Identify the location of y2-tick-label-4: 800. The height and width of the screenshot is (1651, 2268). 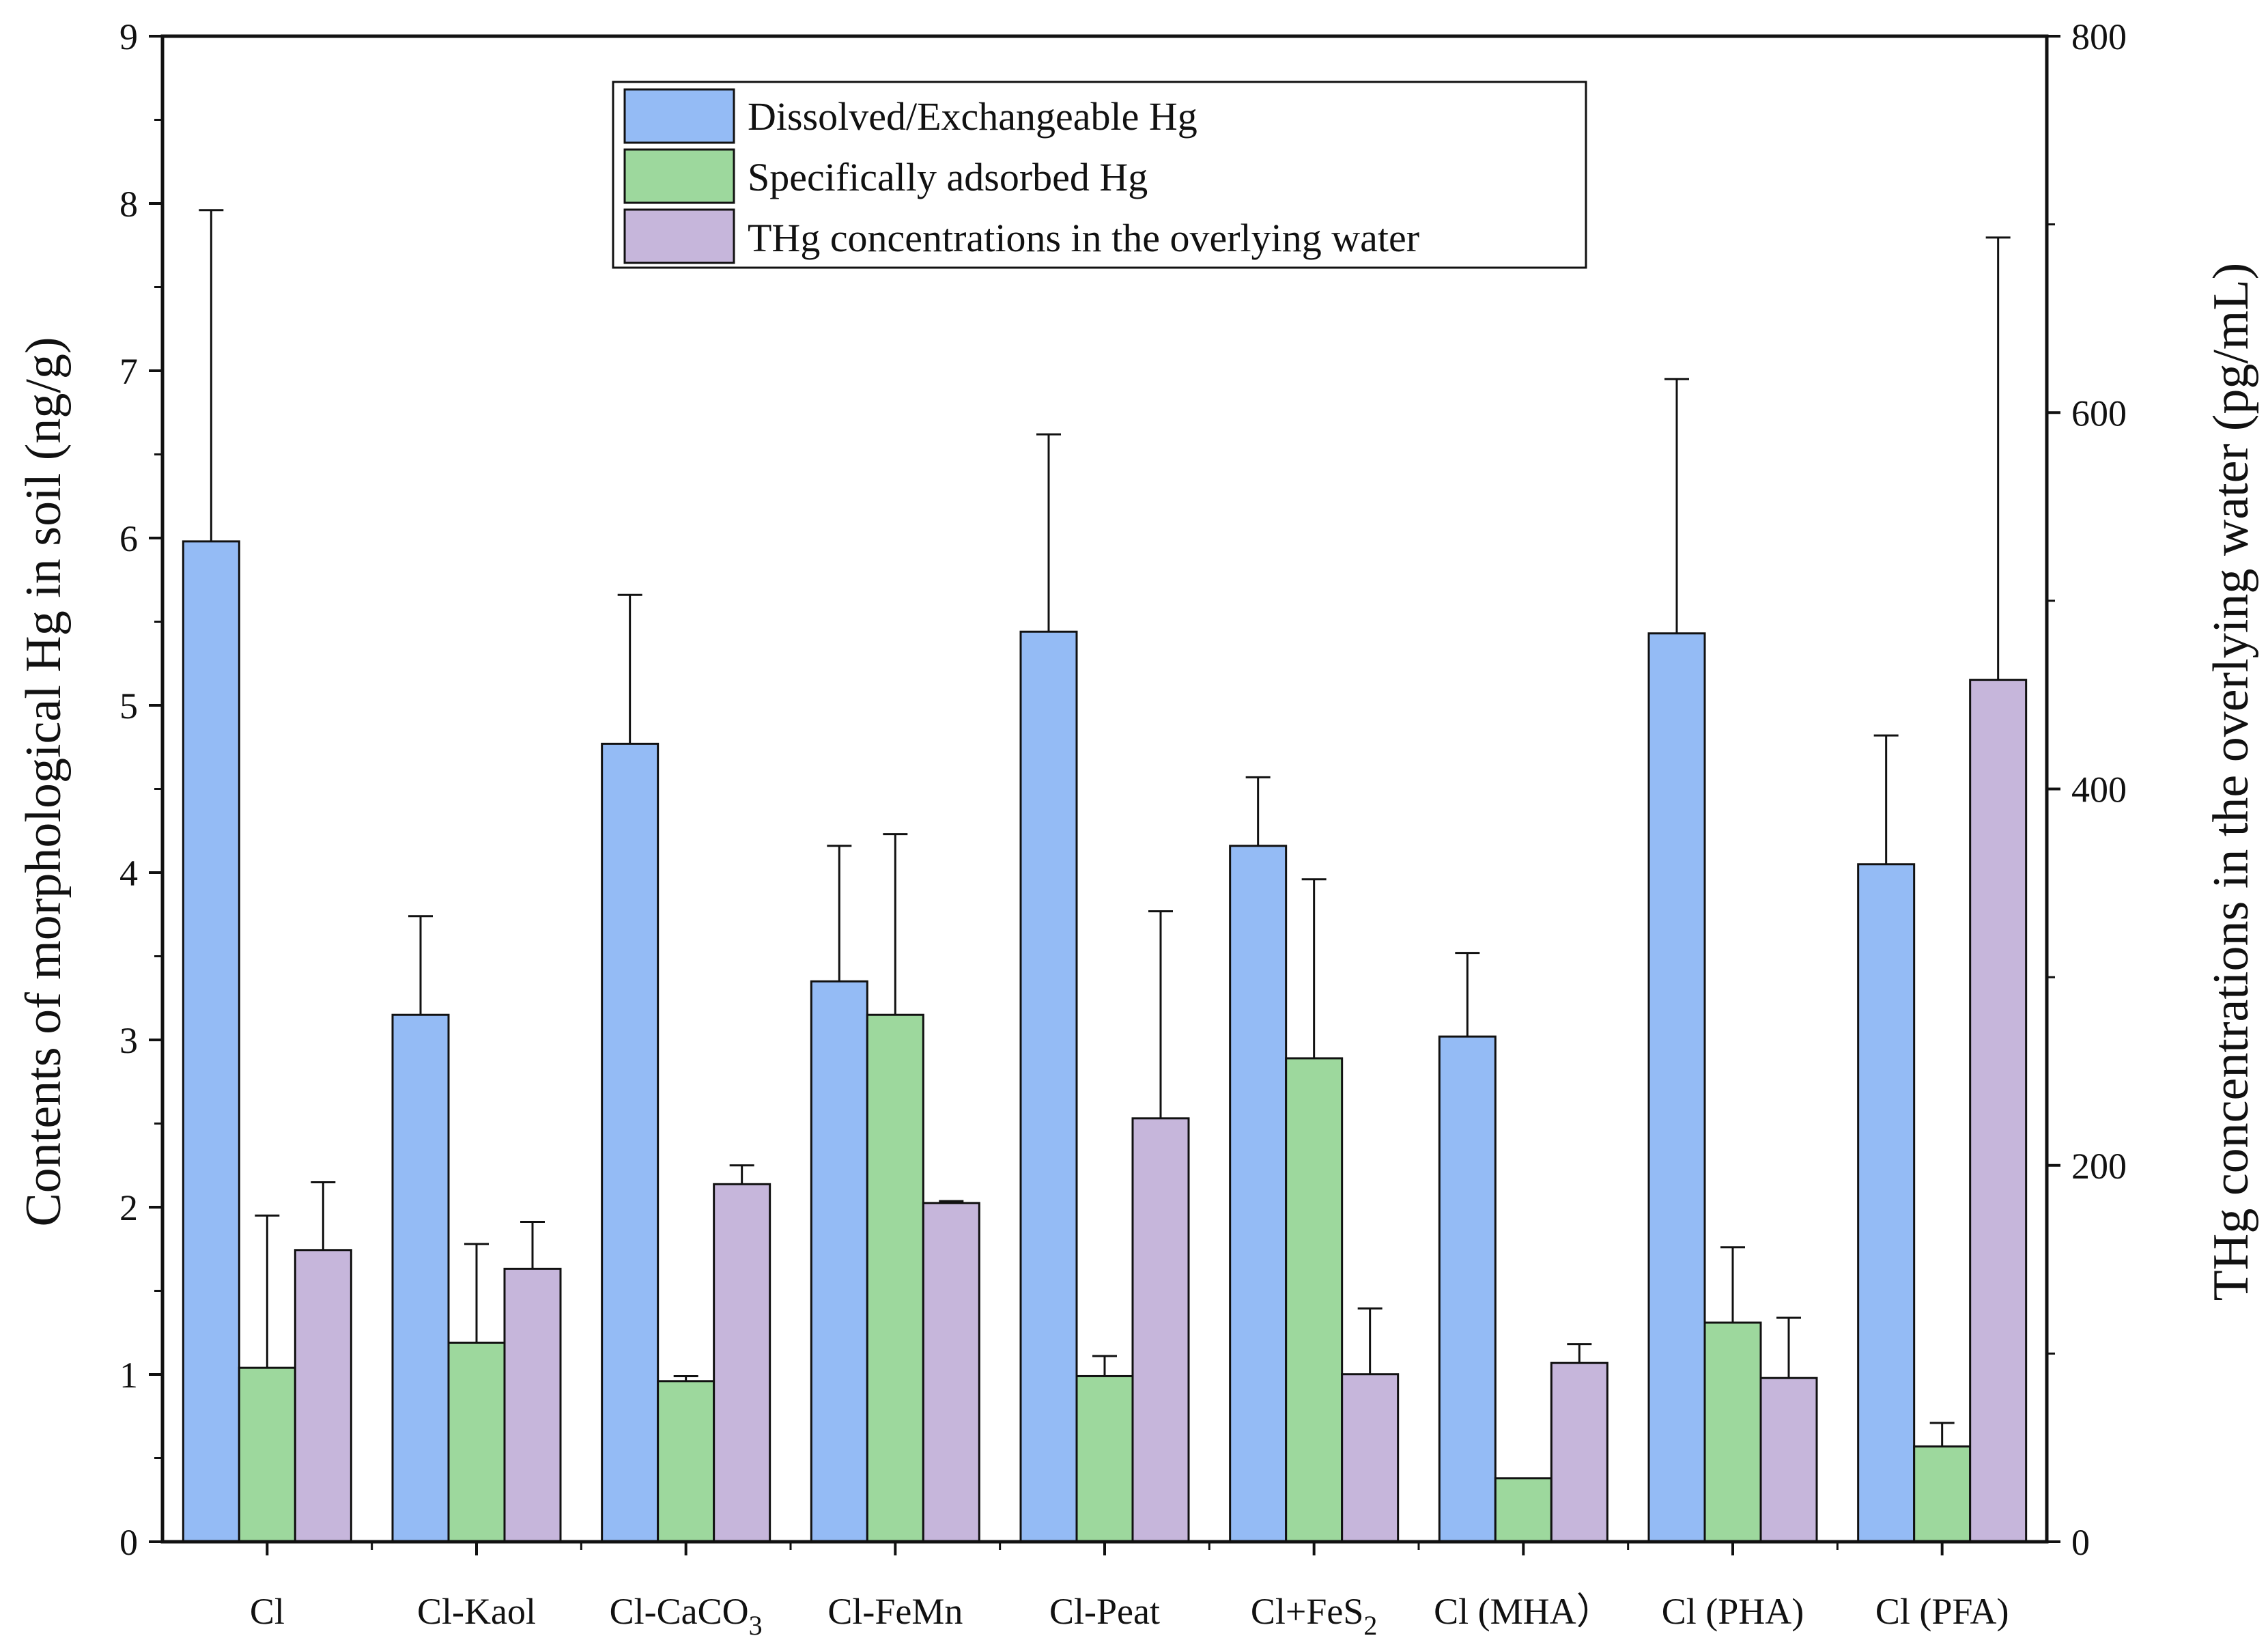
(2099, 36).